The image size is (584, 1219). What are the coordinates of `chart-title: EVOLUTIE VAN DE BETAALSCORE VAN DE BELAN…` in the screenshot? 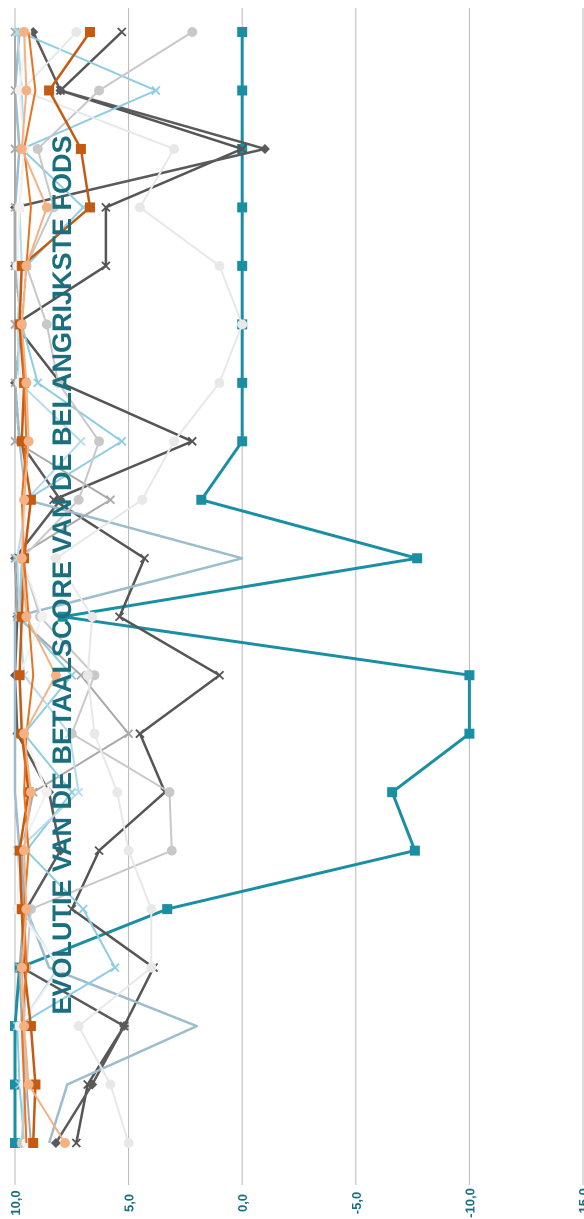 It's located at (62, 574).